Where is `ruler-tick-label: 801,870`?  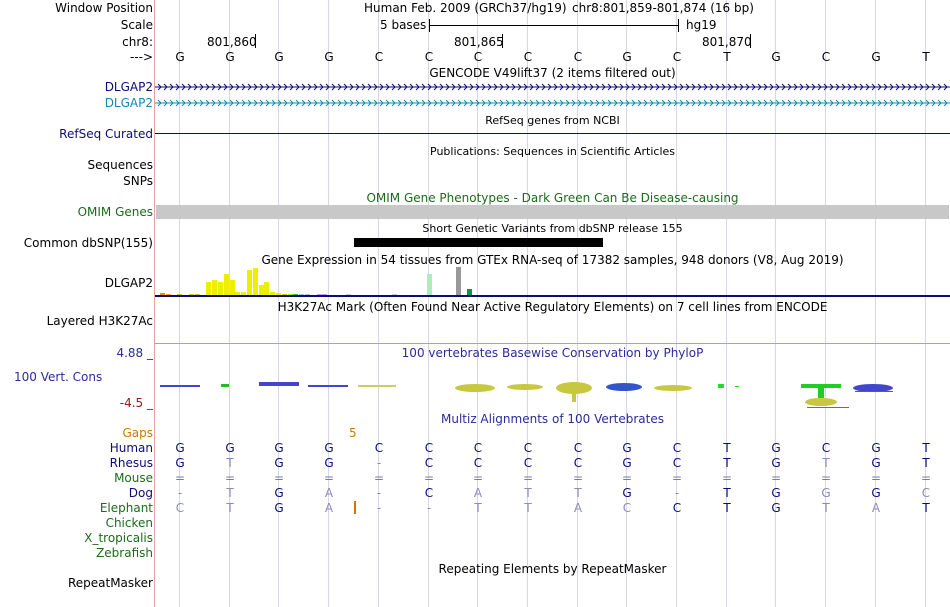 ruler-tick-label: 801,870 is located at coordinates (727, 42).